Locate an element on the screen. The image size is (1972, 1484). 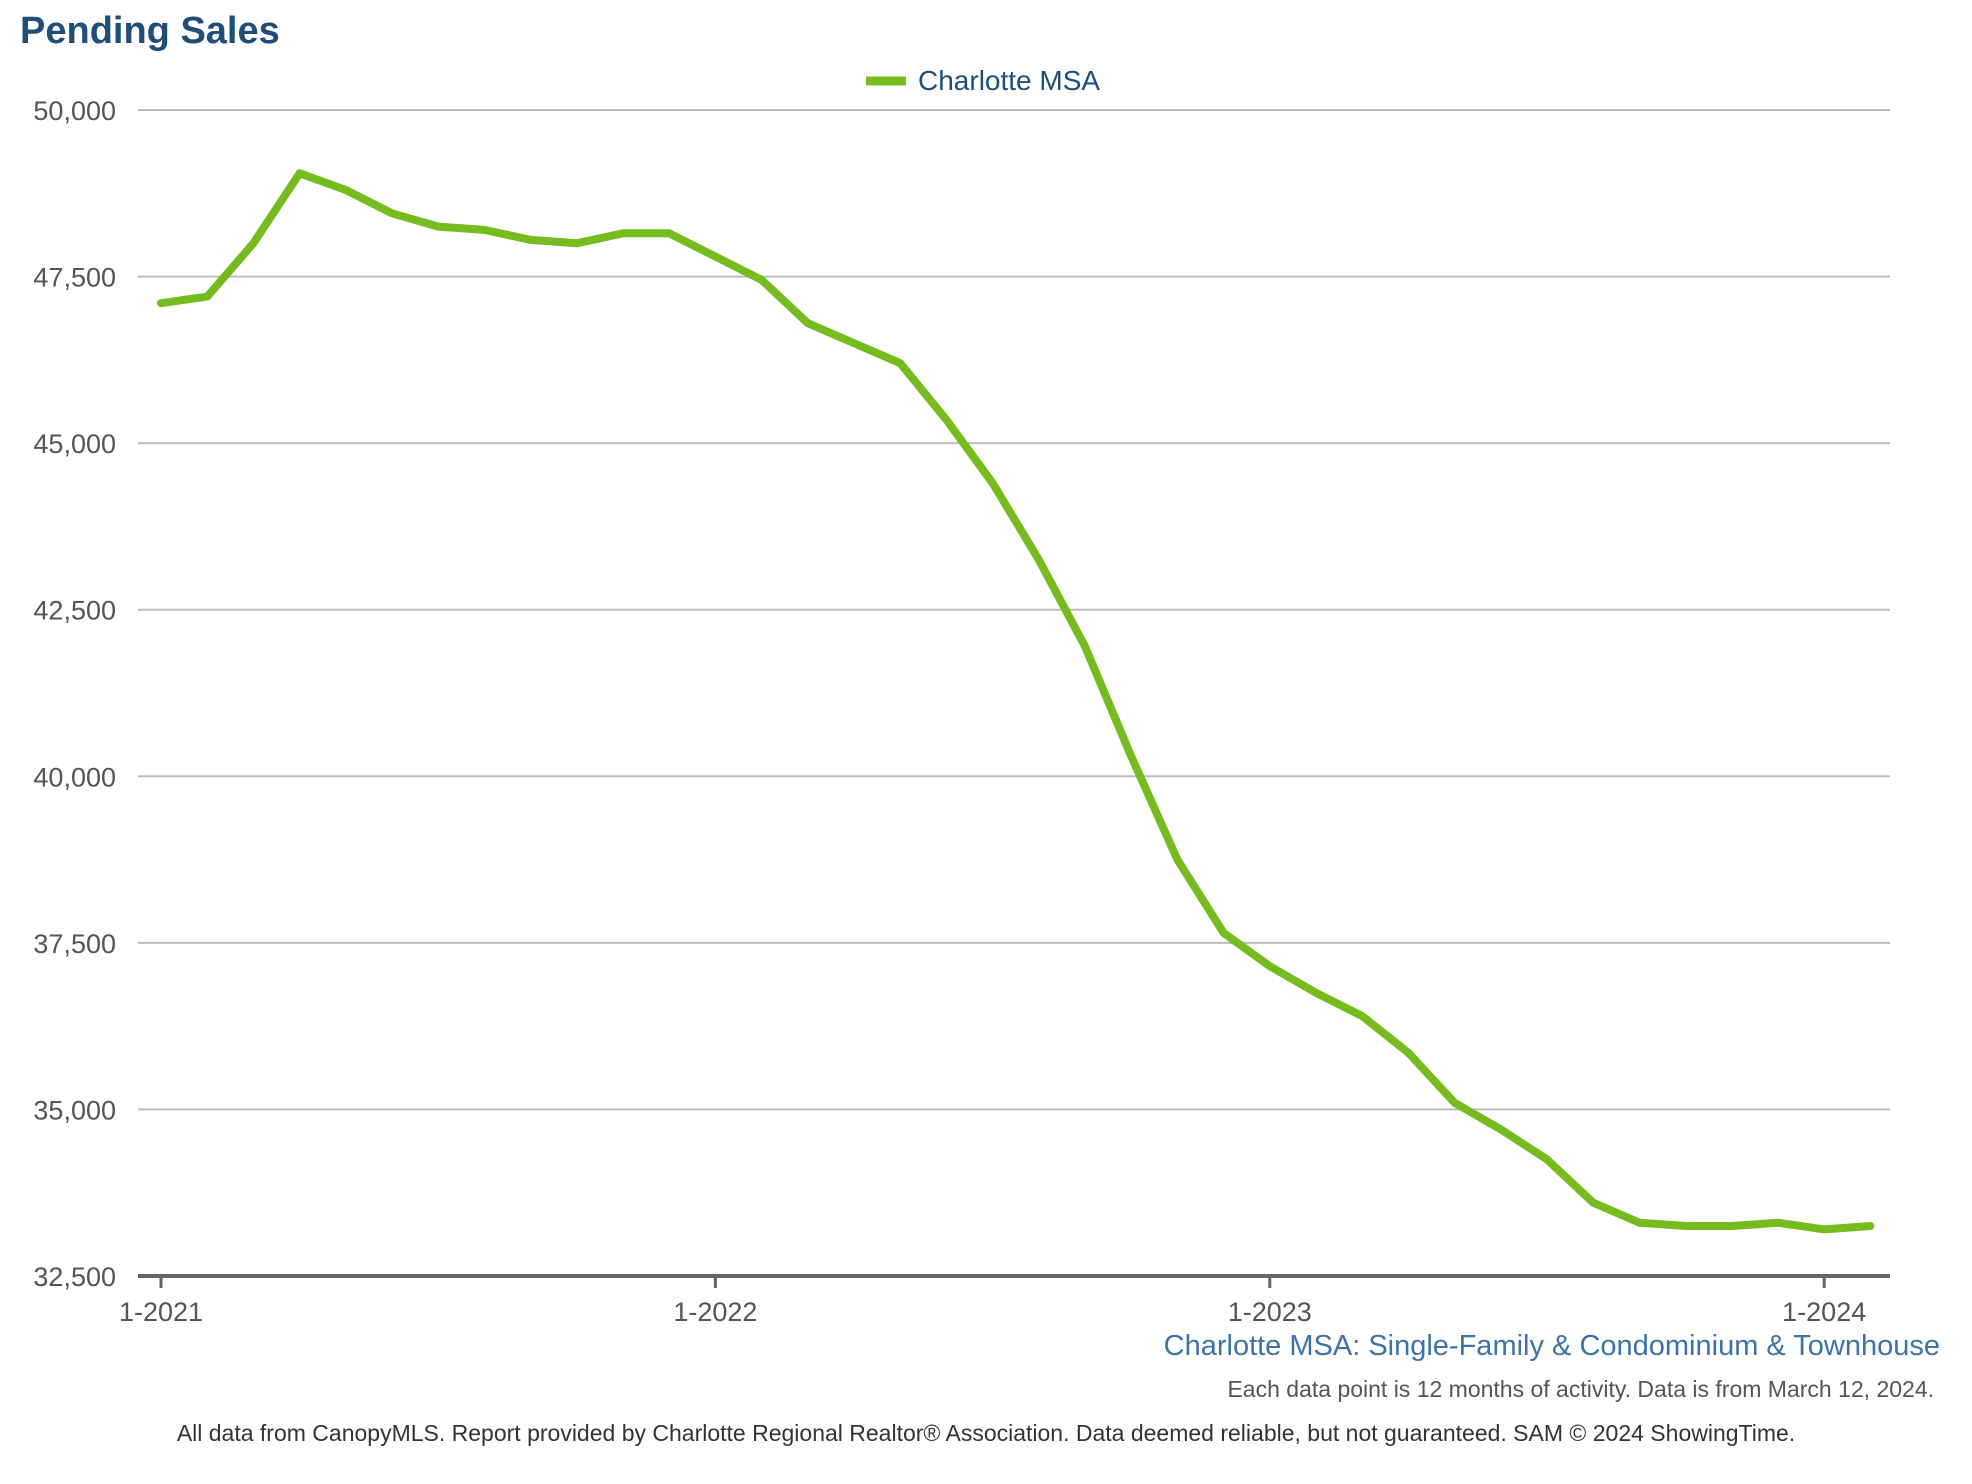
chart-title: Pending Sales is located at coordinates (150, 31).